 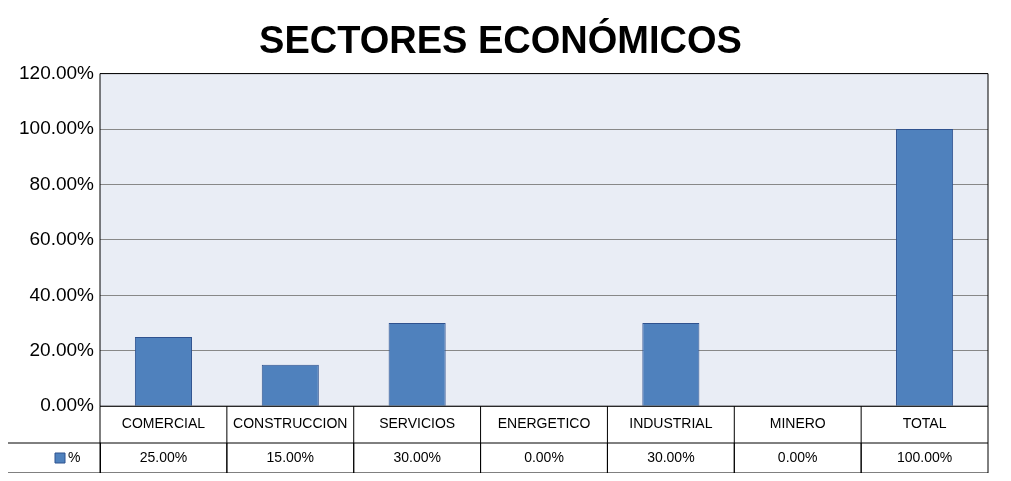 I want to click on y-tick-label: 60.00%, so click(x=62, y=239).